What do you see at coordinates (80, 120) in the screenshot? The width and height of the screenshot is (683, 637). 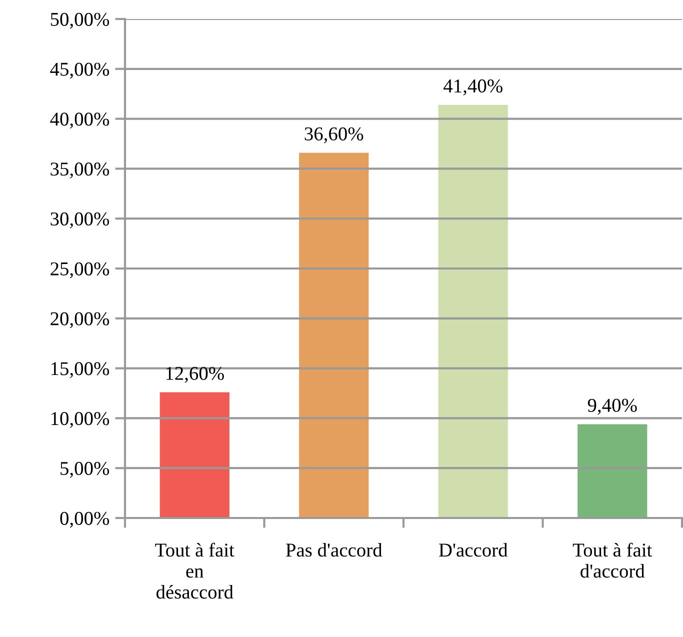 I see `y-tick-label: 40,00%` at bounding box center [80, 120].